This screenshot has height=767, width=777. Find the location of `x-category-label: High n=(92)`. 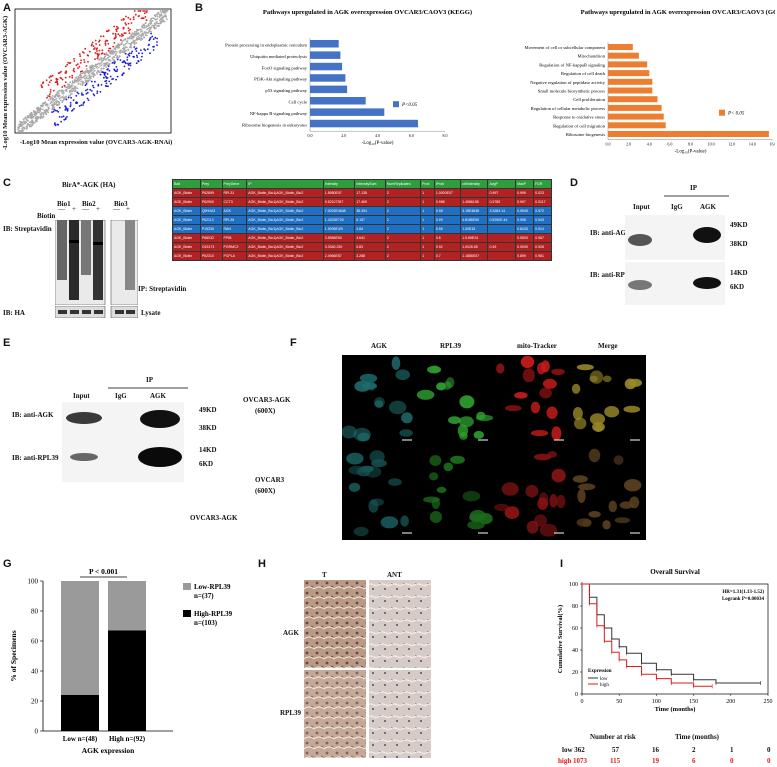

x-category-label: High n=(92) is located at coordinates (127, 739).